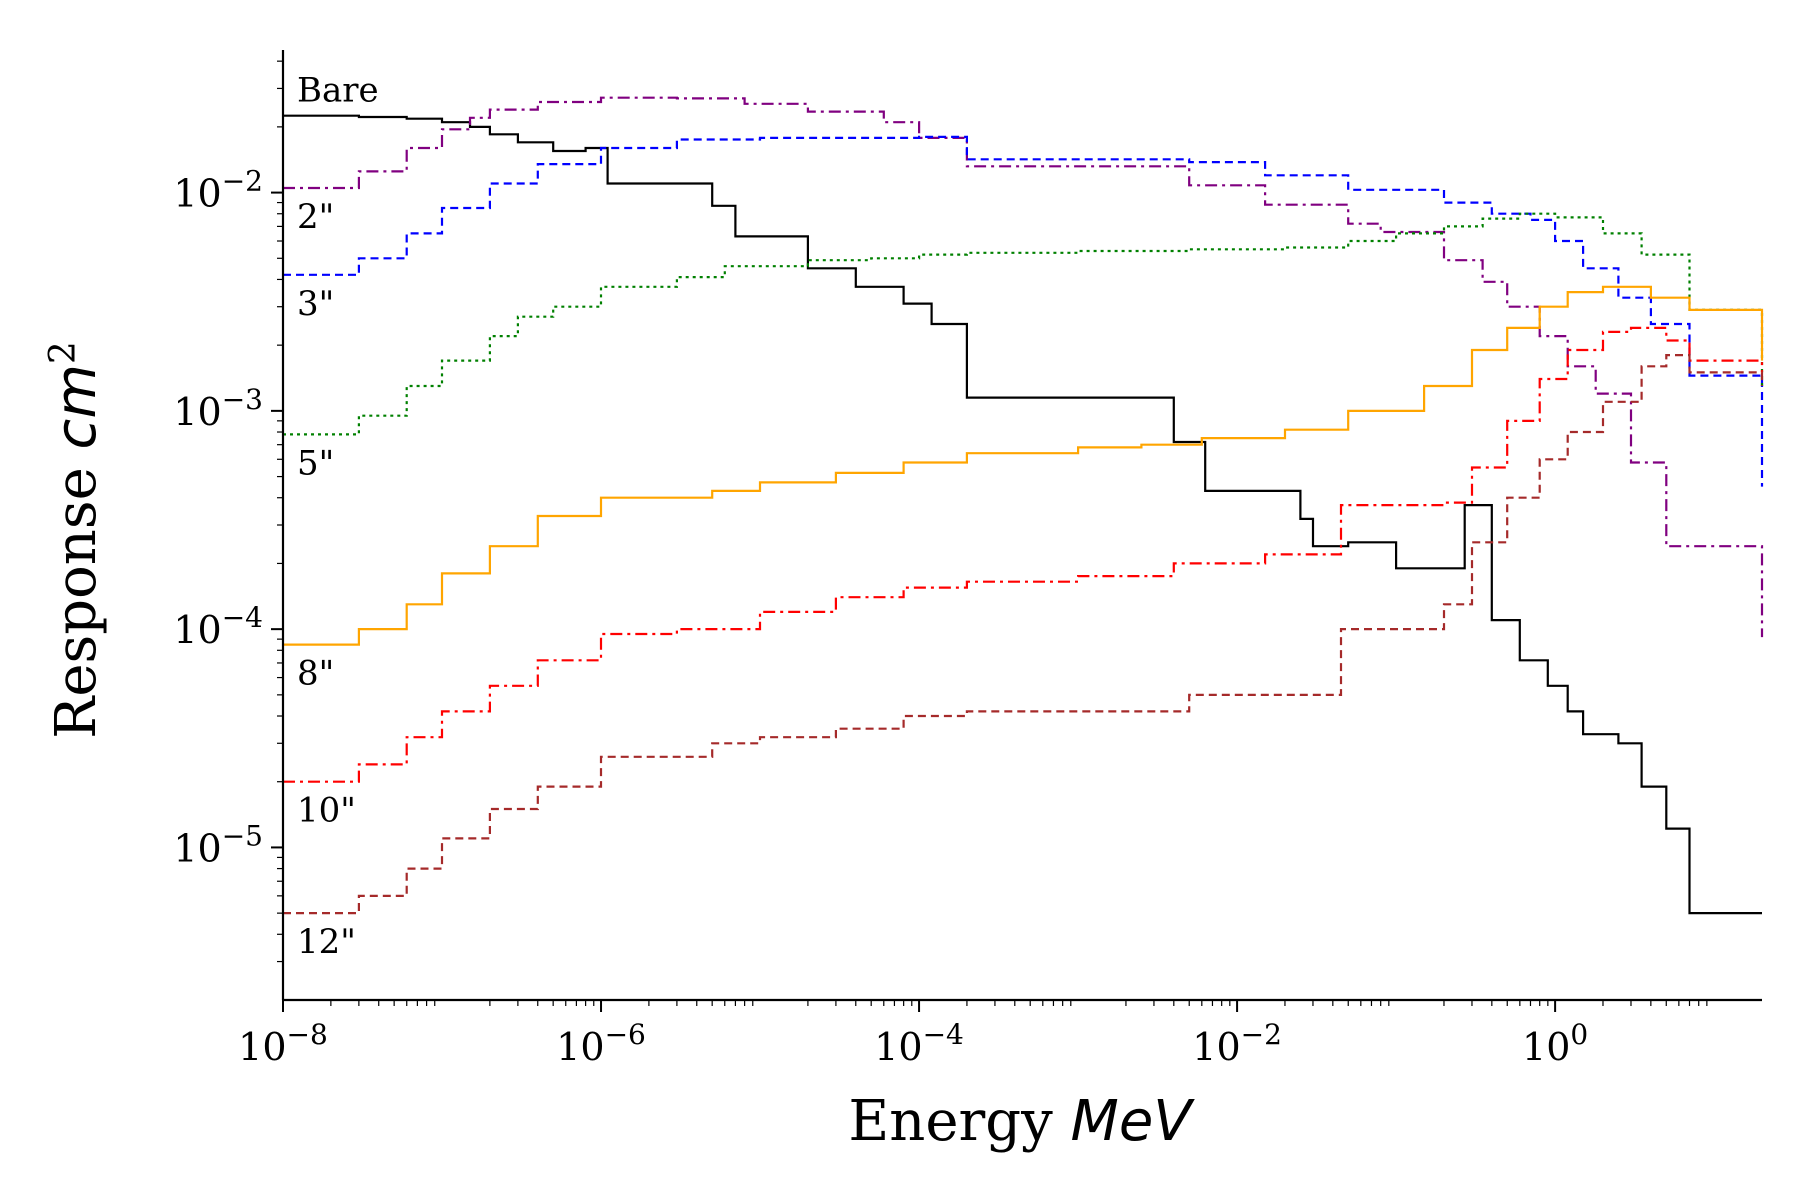 This screenshot has height=1200, width=1800. What do you see at coordinates (338, 91) in the screenshot?
I see `series-label-0: Bare` at bounding box center [338, 91].